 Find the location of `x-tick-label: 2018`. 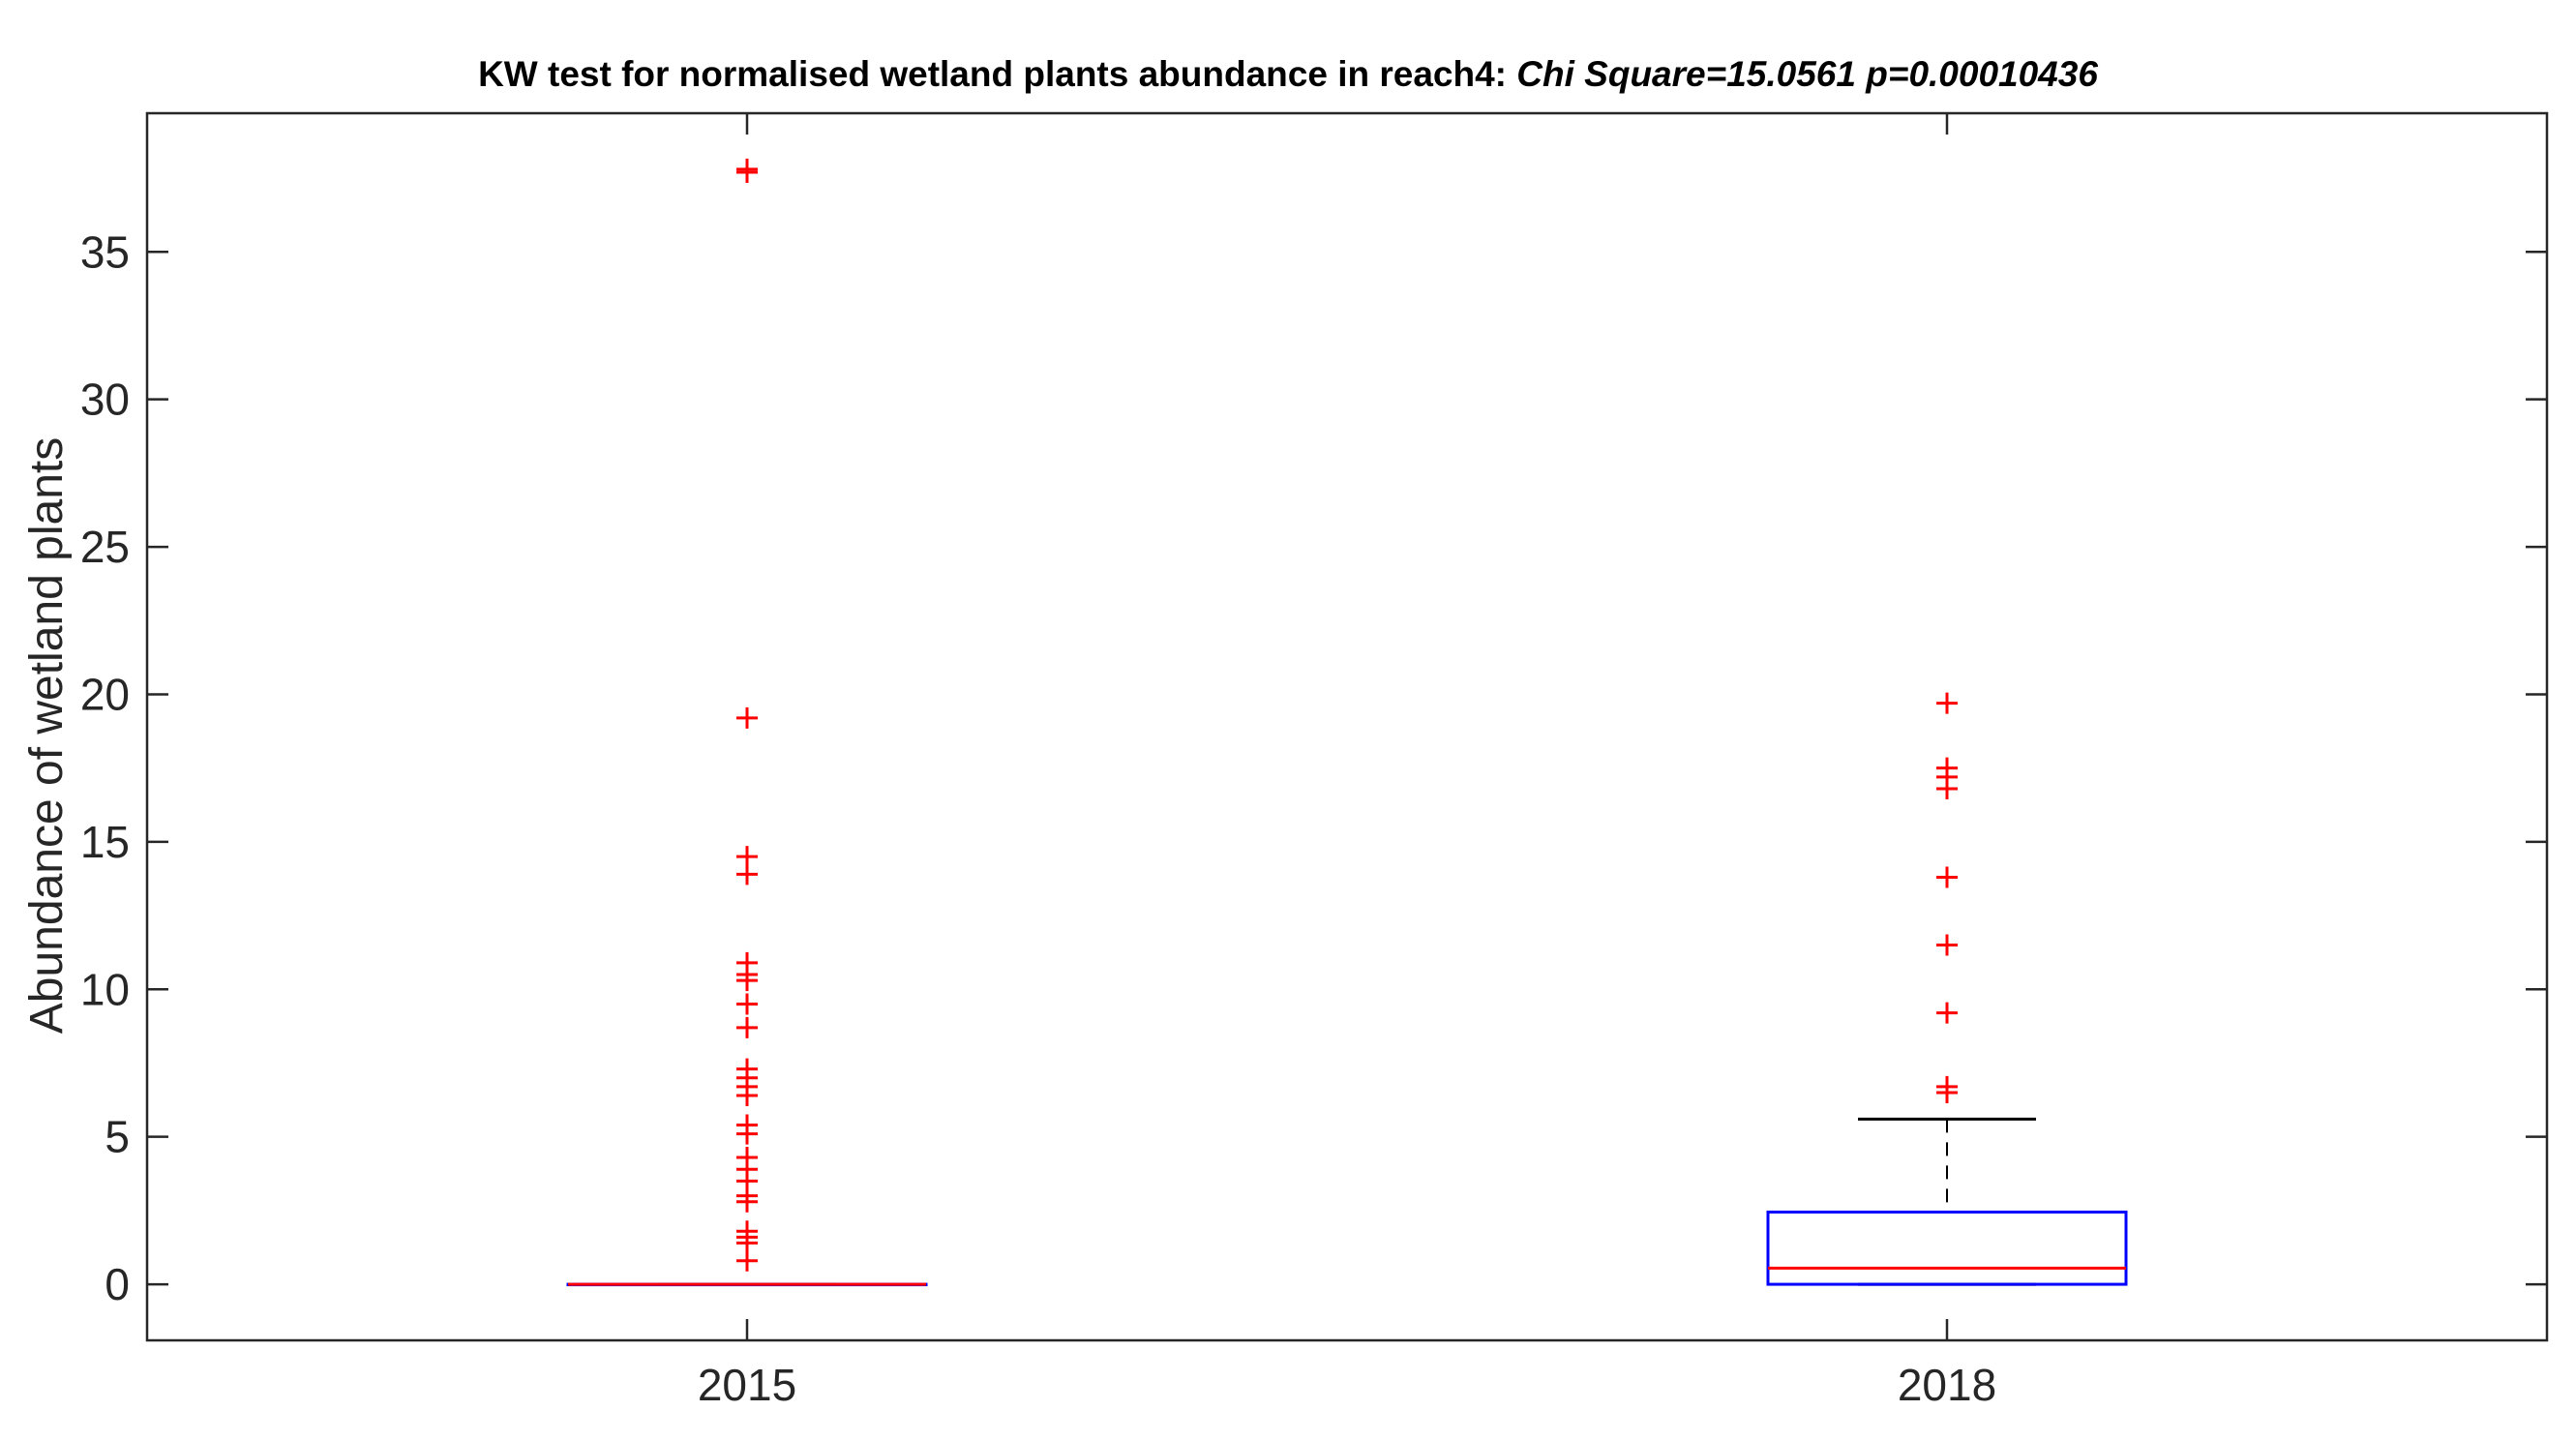

x-tick-label: 2018 is located at coordinates (1947, 1385).